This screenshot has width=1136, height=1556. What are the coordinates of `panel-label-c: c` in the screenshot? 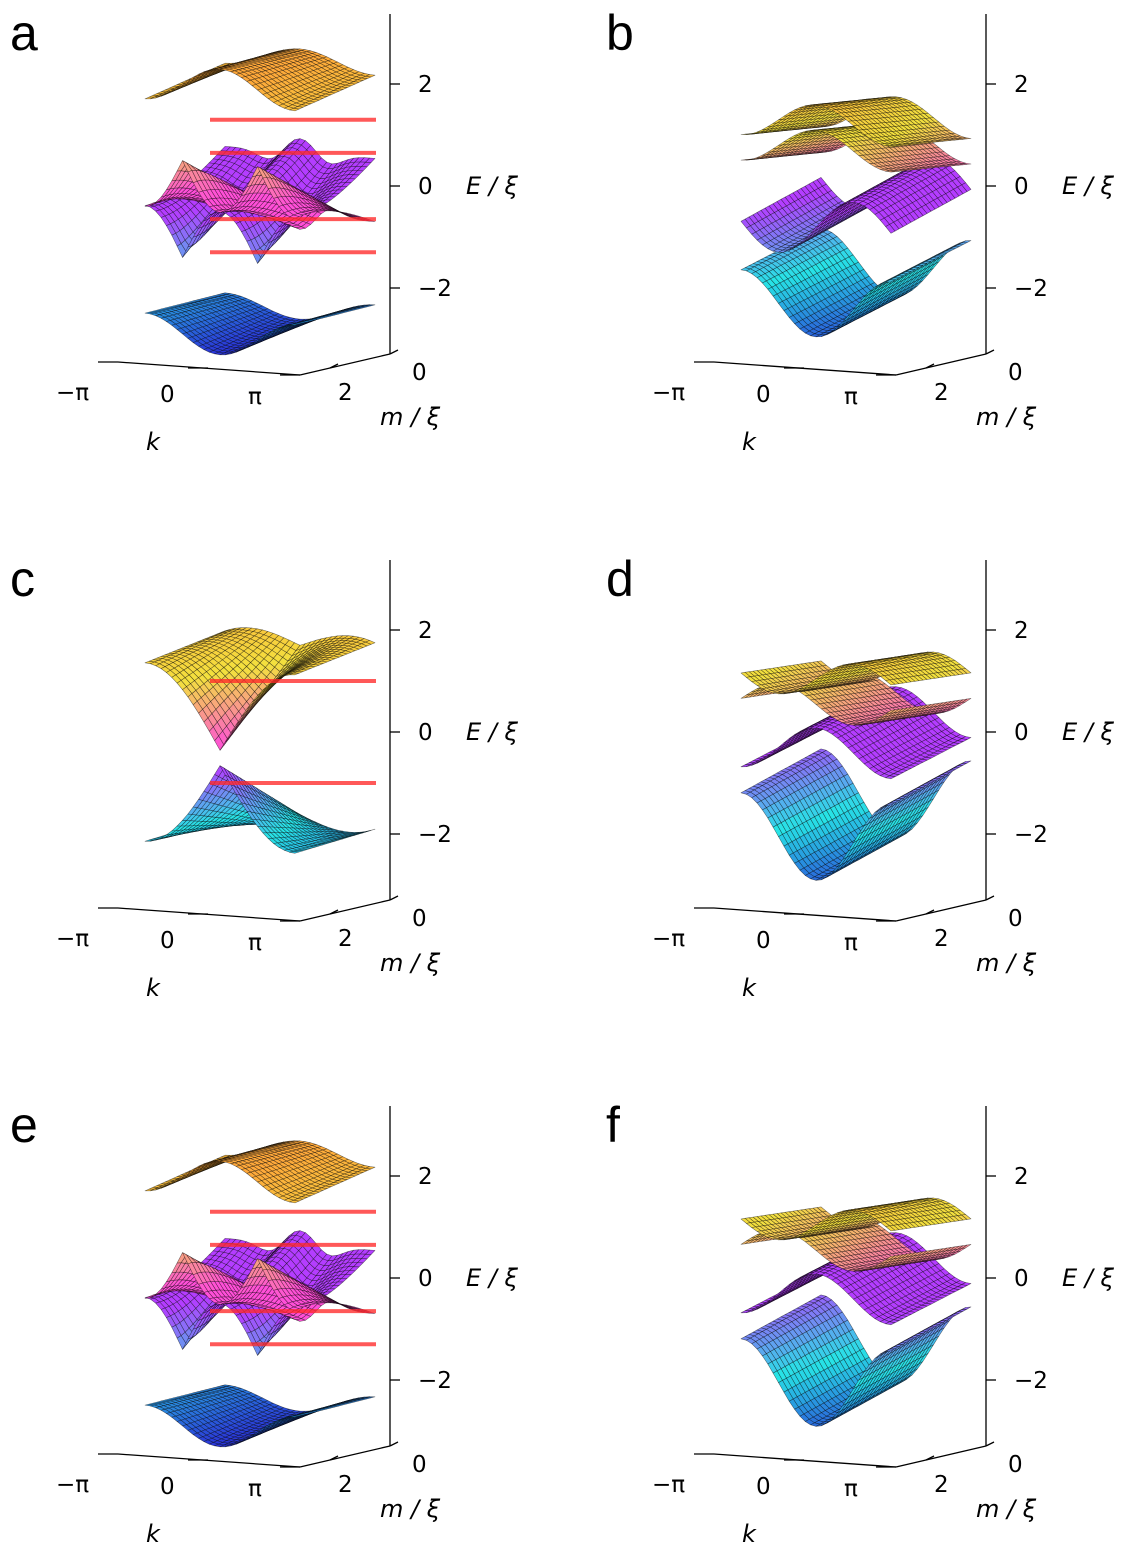 It's located at (22, 579).